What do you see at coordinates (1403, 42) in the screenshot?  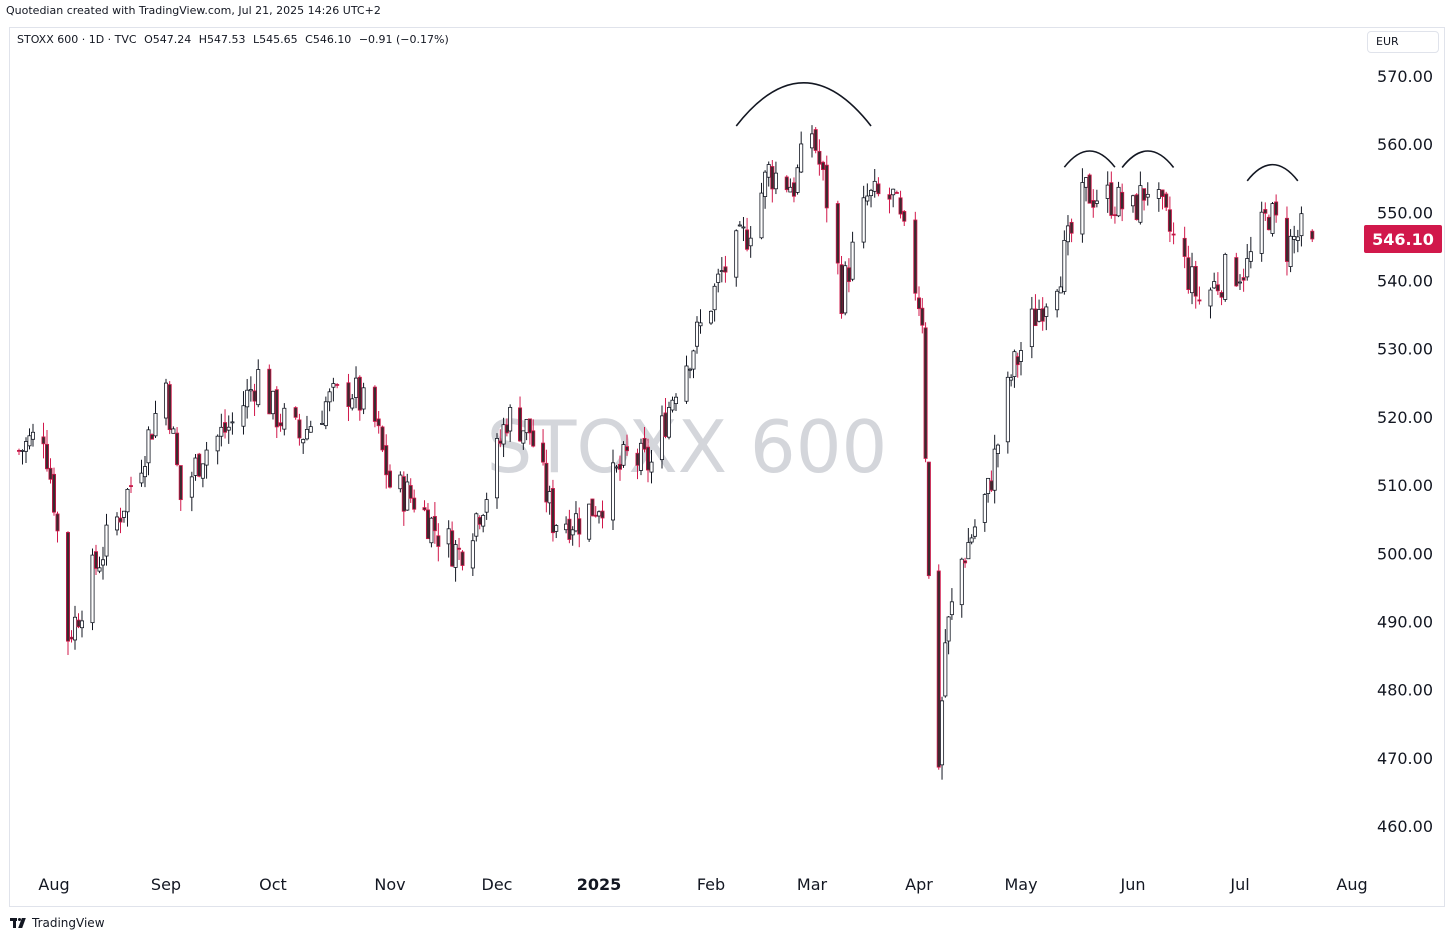 I see `currency-selector: EUR` at bounding box center [1403, 42].